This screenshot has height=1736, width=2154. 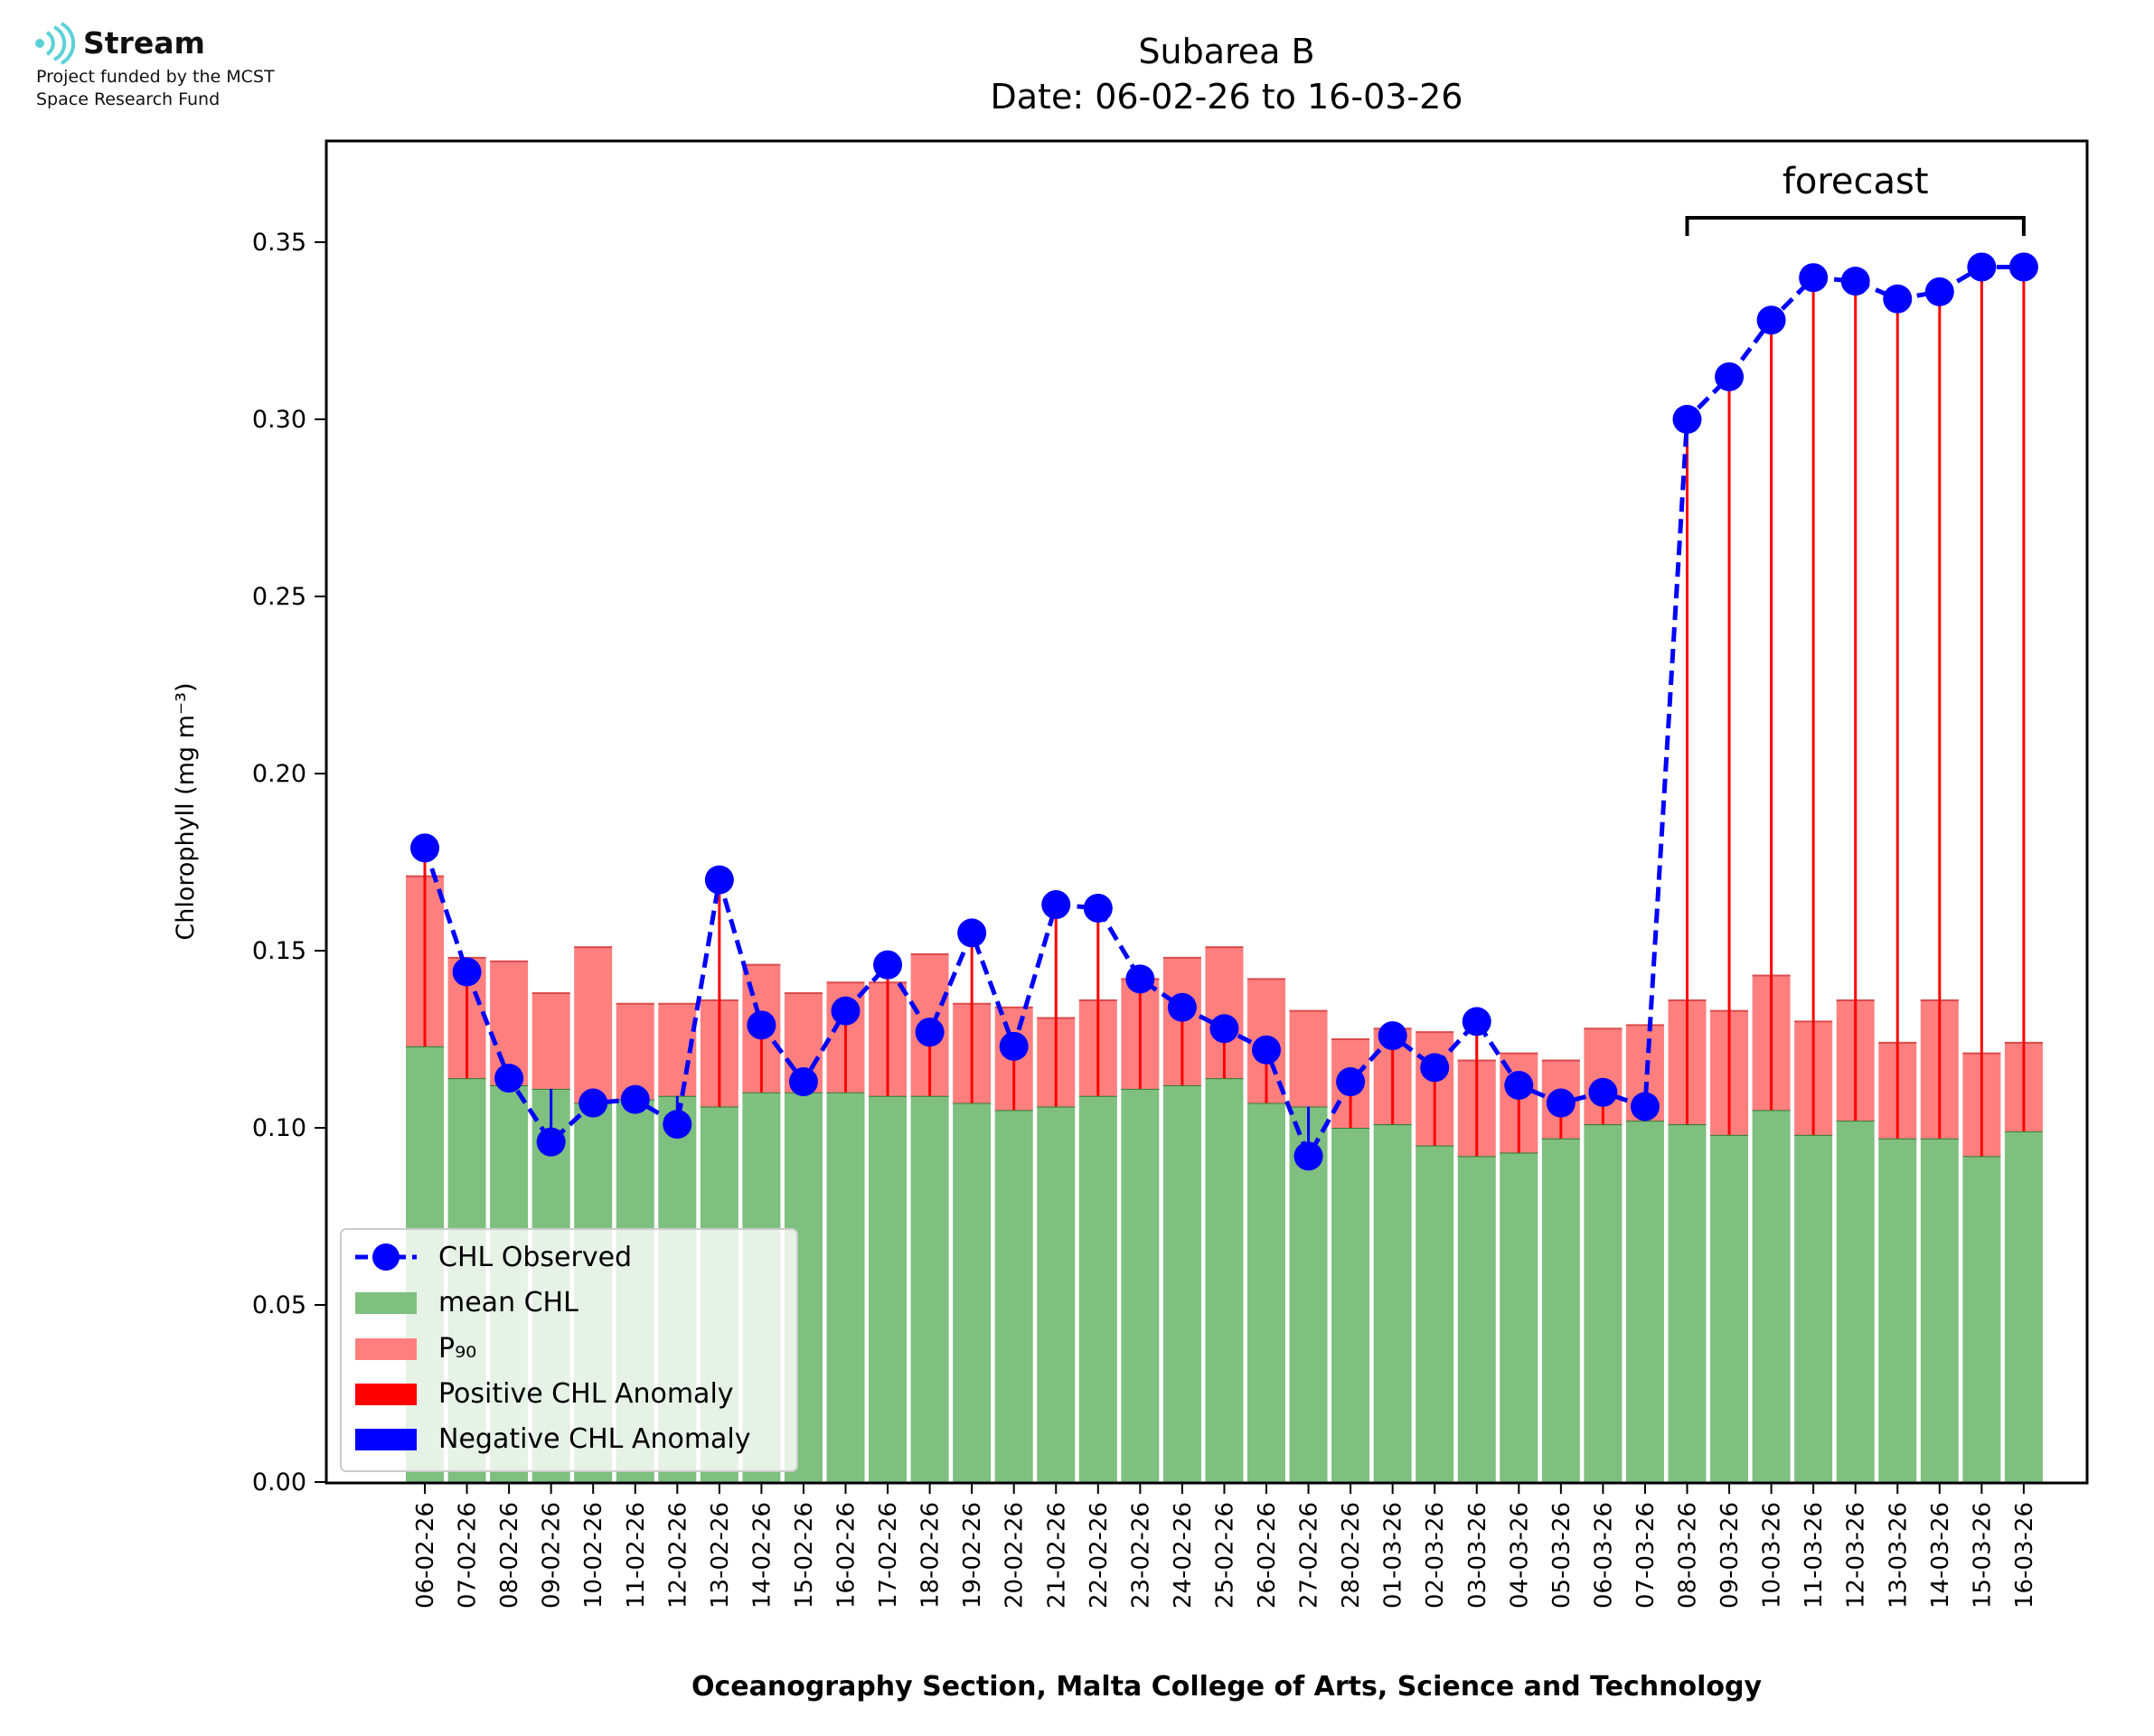 I want to click on legend-negative-swatch, so click(x=386, y=1439).